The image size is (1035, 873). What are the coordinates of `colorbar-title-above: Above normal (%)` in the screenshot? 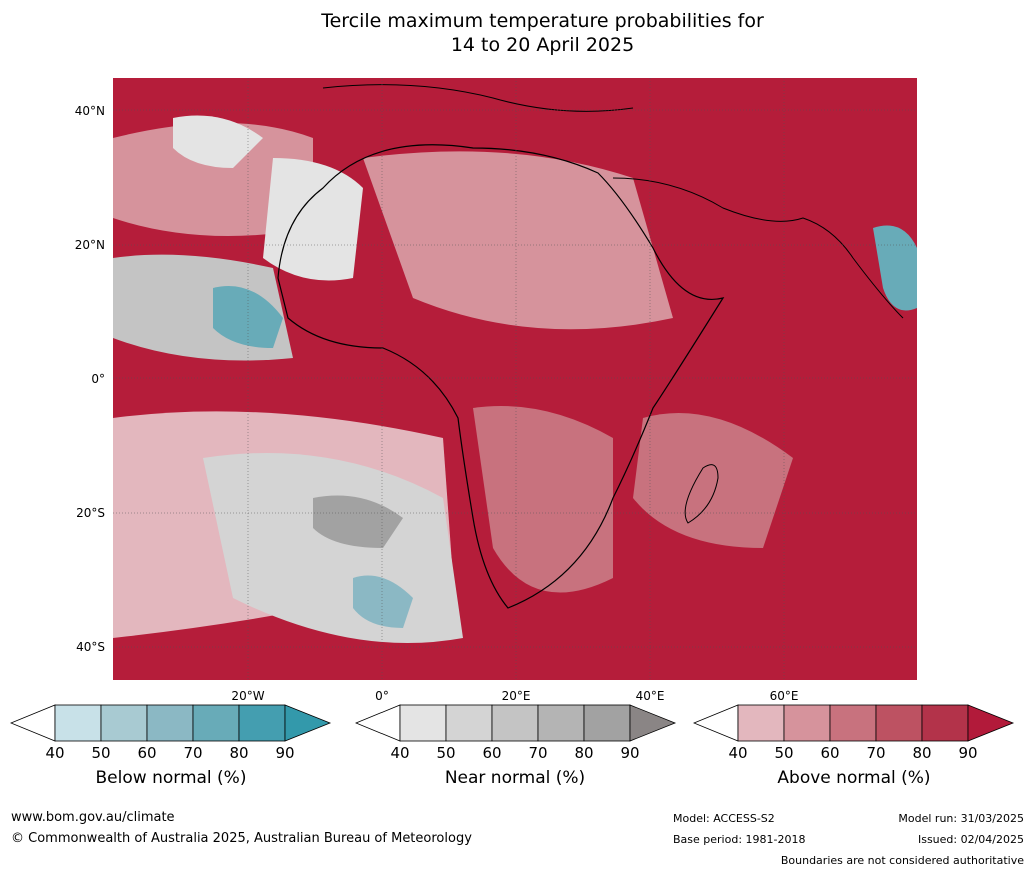 It's located at (854, 778).